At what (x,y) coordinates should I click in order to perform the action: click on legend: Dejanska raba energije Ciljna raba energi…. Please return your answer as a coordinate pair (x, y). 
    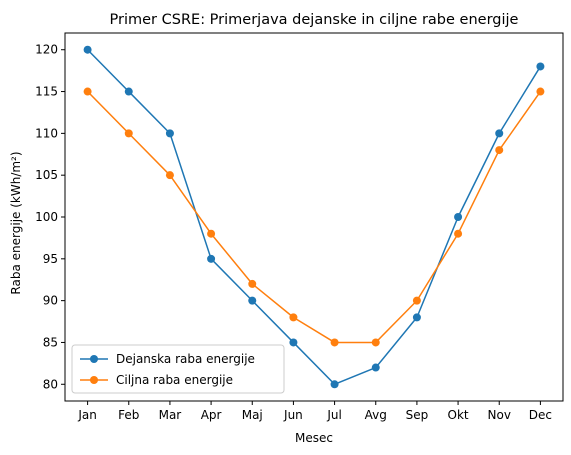
    Looking at the image, I should click on (178, 369).